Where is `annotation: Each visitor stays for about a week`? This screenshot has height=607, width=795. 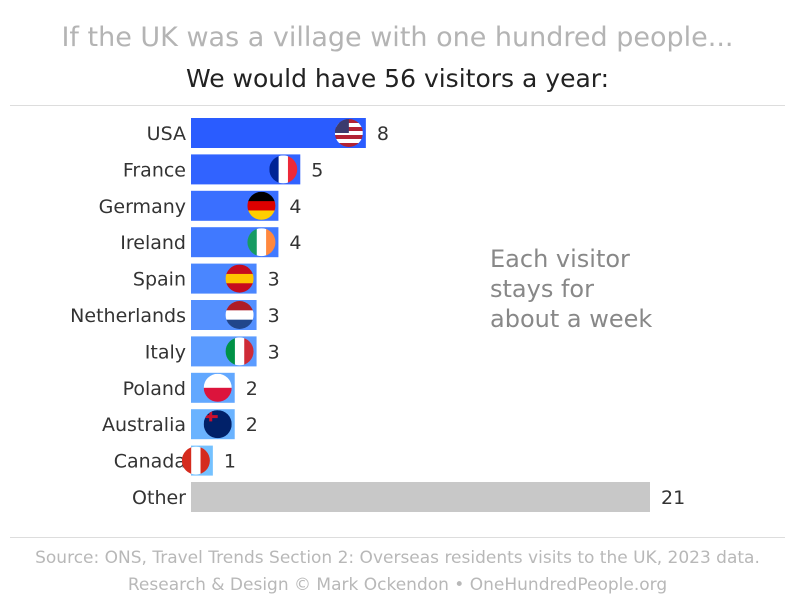
annotation: Each visitor stays for about a week is located at coordinates (590, 289).